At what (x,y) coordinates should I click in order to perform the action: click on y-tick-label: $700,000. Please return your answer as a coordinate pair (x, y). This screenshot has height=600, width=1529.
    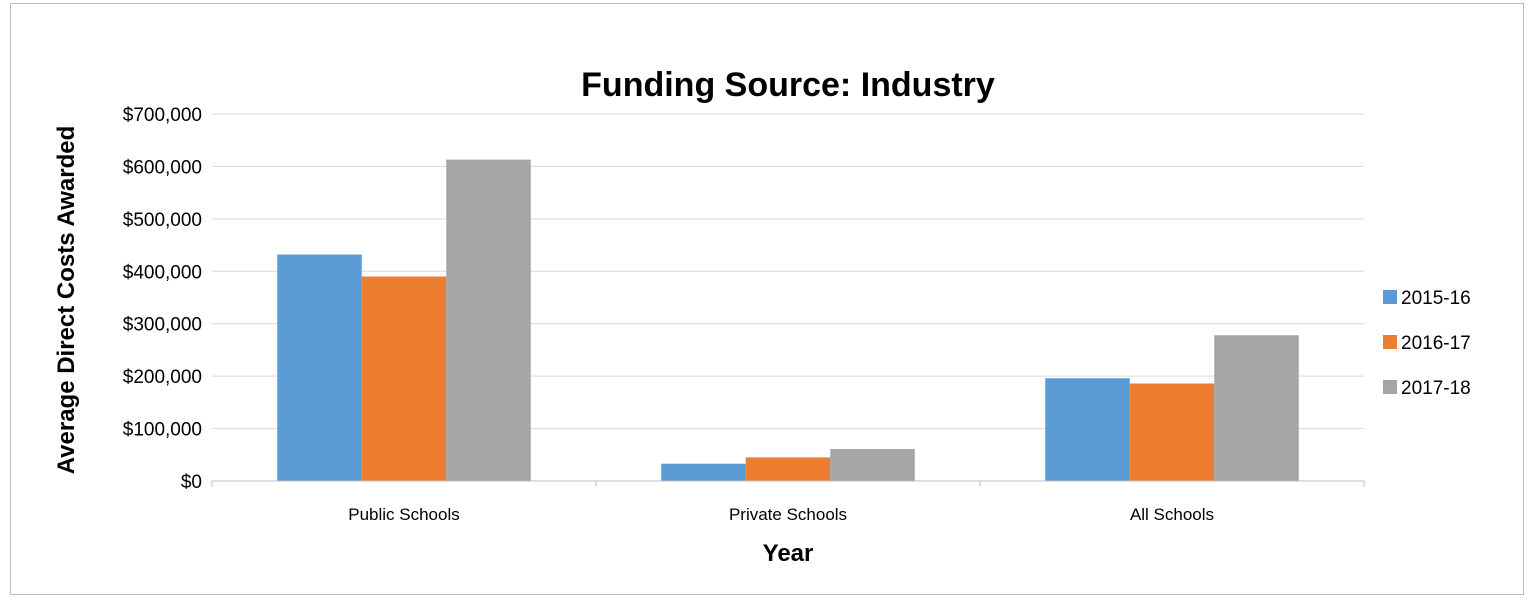
    Looking at the image, I should click on (162, 115).